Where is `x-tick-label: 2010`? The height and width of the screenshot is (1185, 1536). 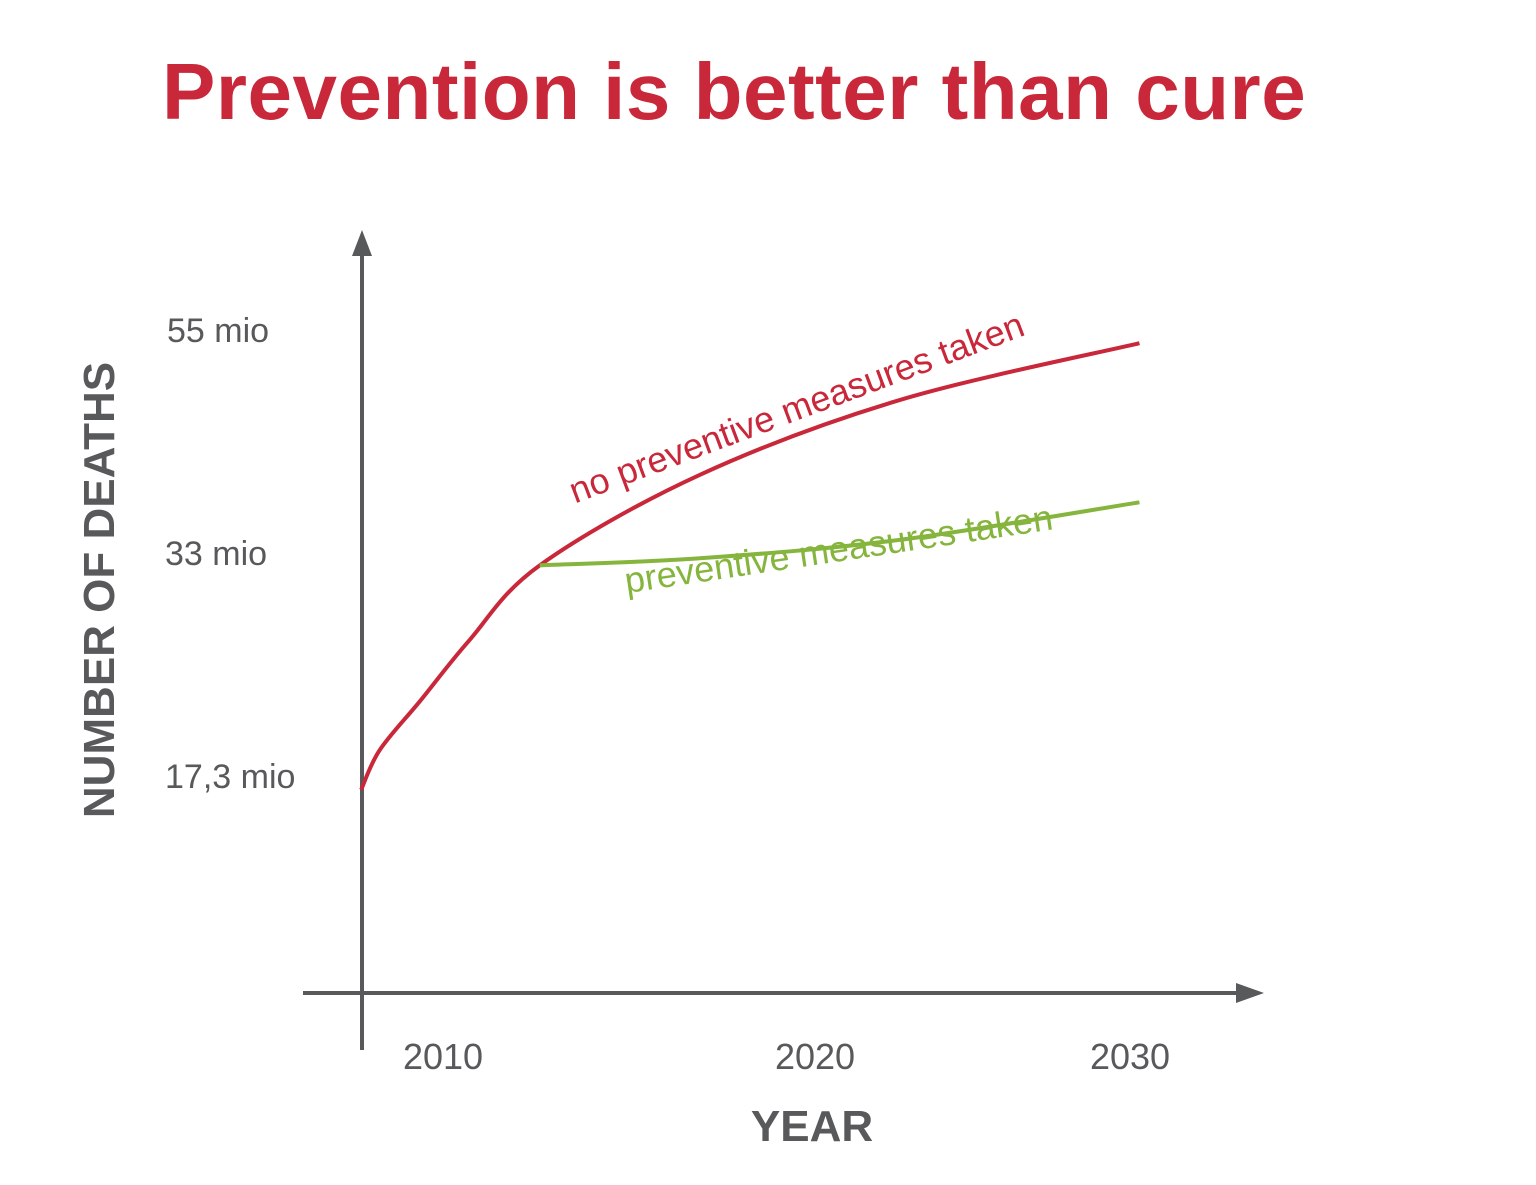
x-tick-label: 2010 is located at coordinates (443, 1056).